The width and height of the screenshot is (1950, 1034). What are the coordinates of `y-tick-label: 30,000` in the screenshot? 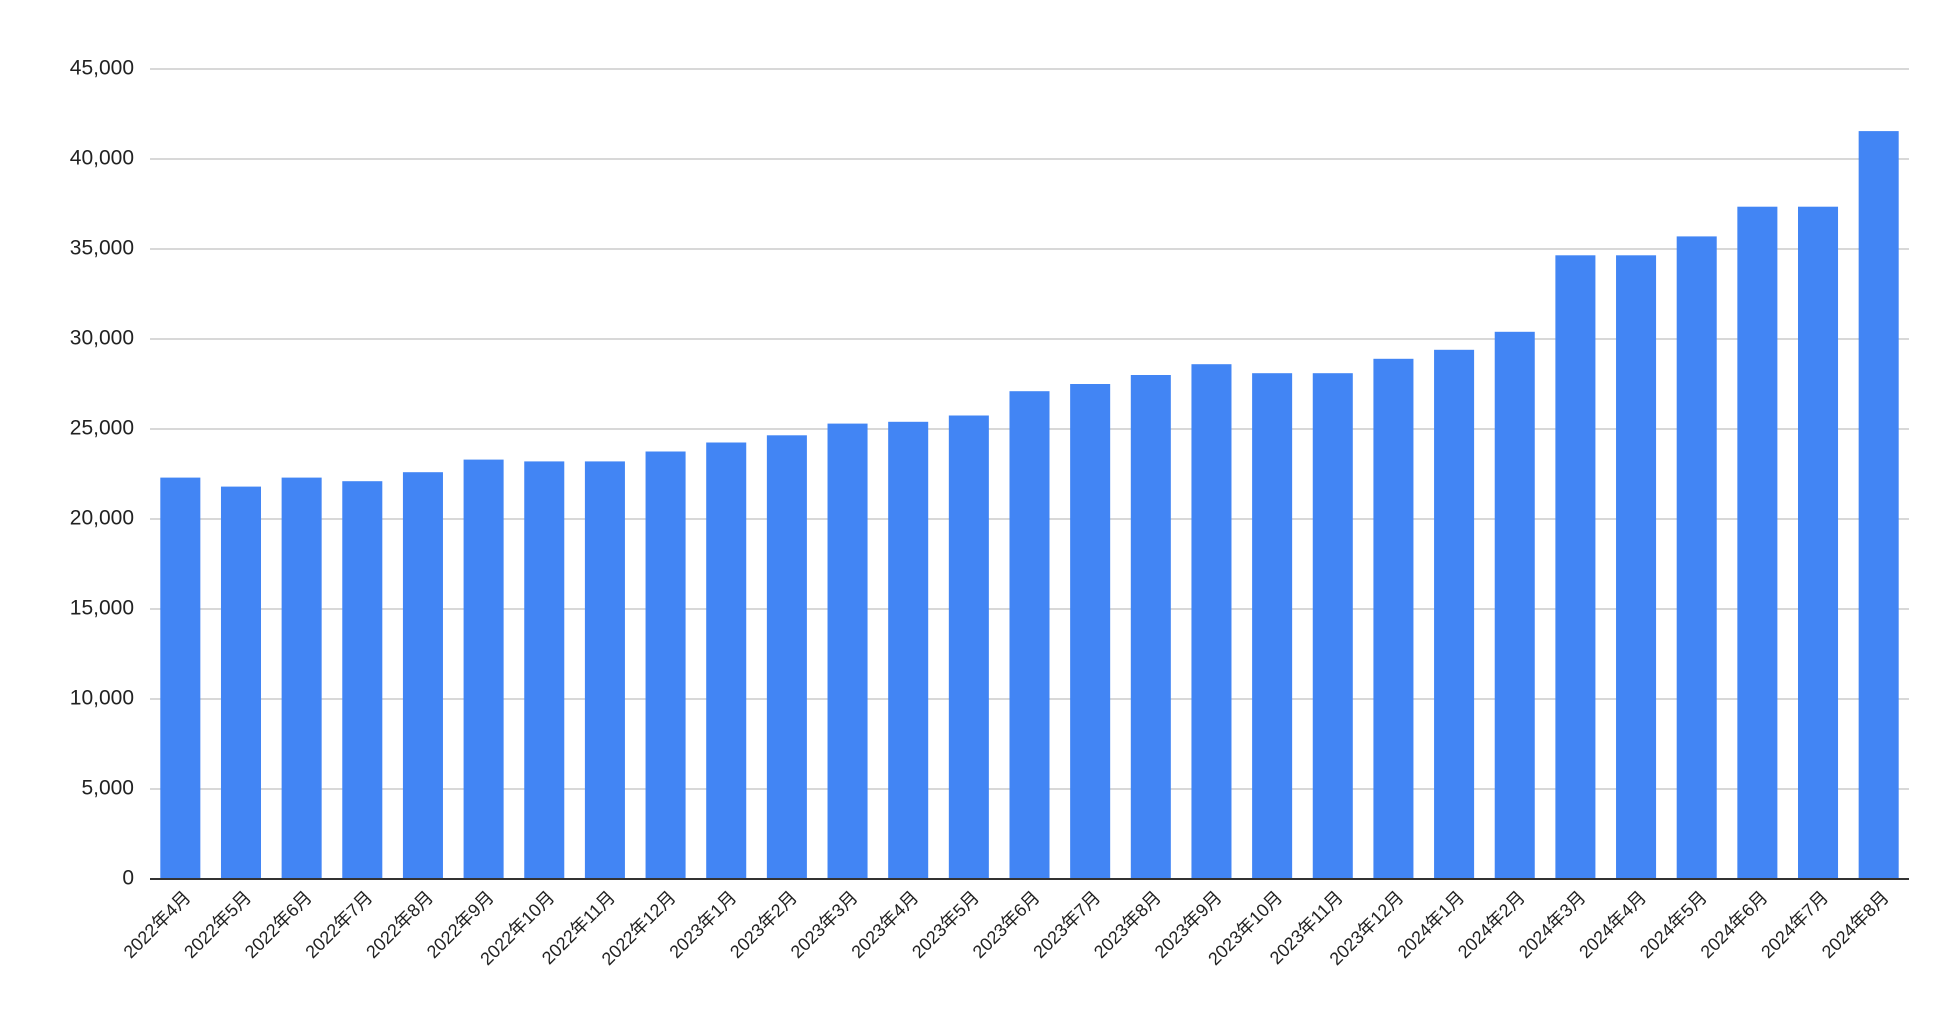 It's located at (102, 338).